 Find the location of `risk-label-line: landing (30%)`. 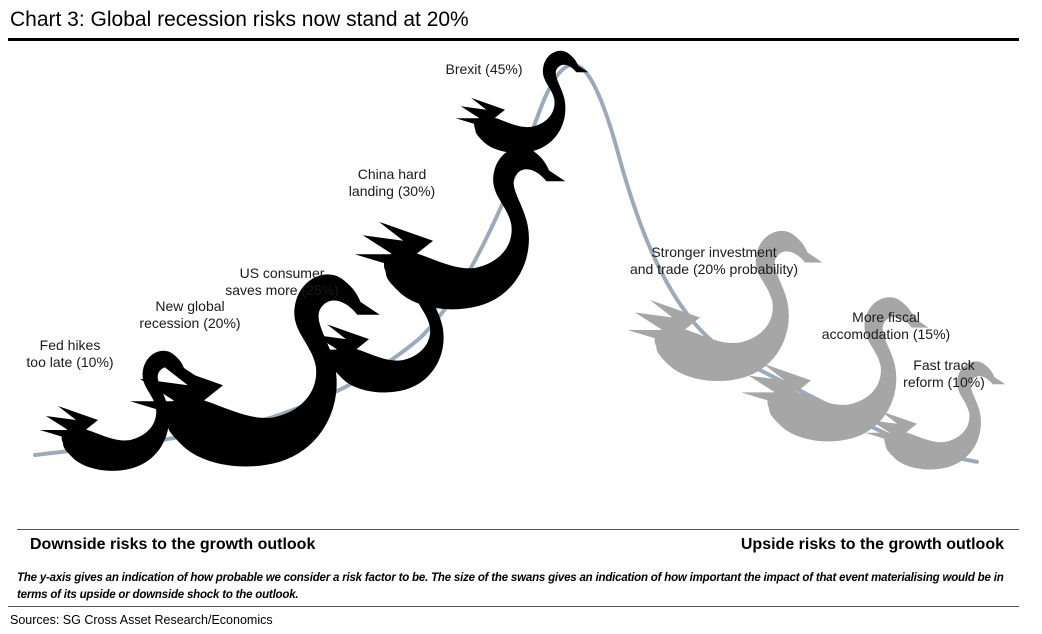

risk-label-line: landing (30%) is located at coordinates (392, 191).